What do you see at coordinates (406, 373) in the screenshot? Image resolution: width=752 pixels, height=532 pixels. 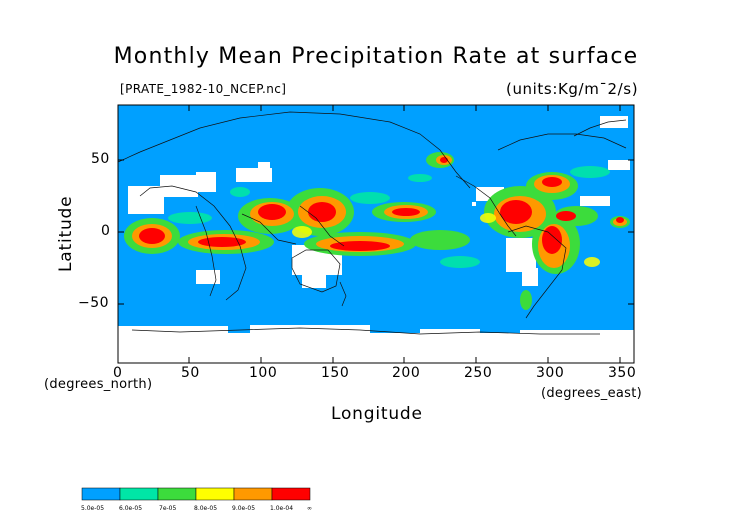 I see `x-tick-label: 200` at bounding box center [406, 373].